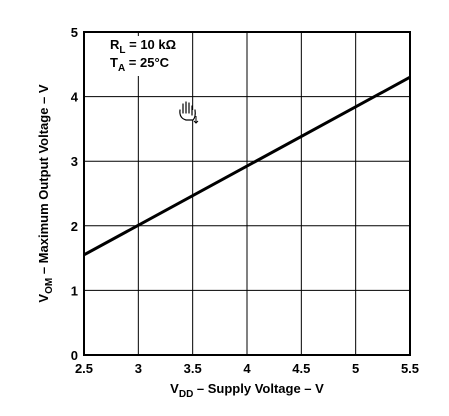  I want to click on x-tick-label: 4, so click(247, 368).